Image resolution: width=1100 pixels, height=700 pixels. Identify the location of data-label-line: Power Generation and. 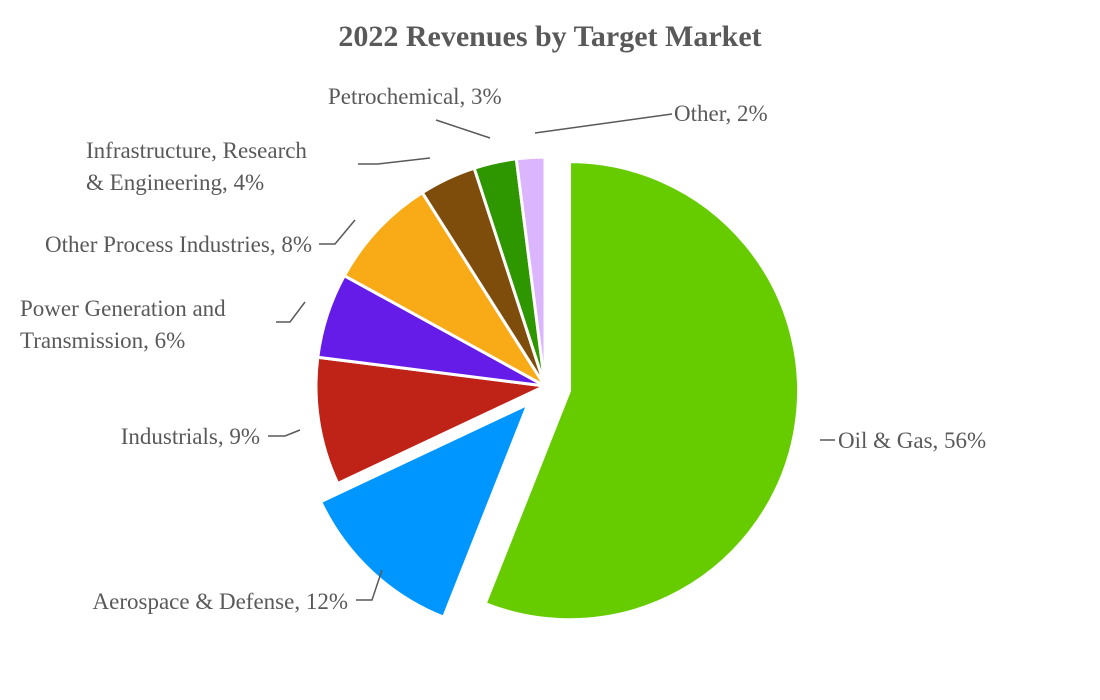
(123, 308).